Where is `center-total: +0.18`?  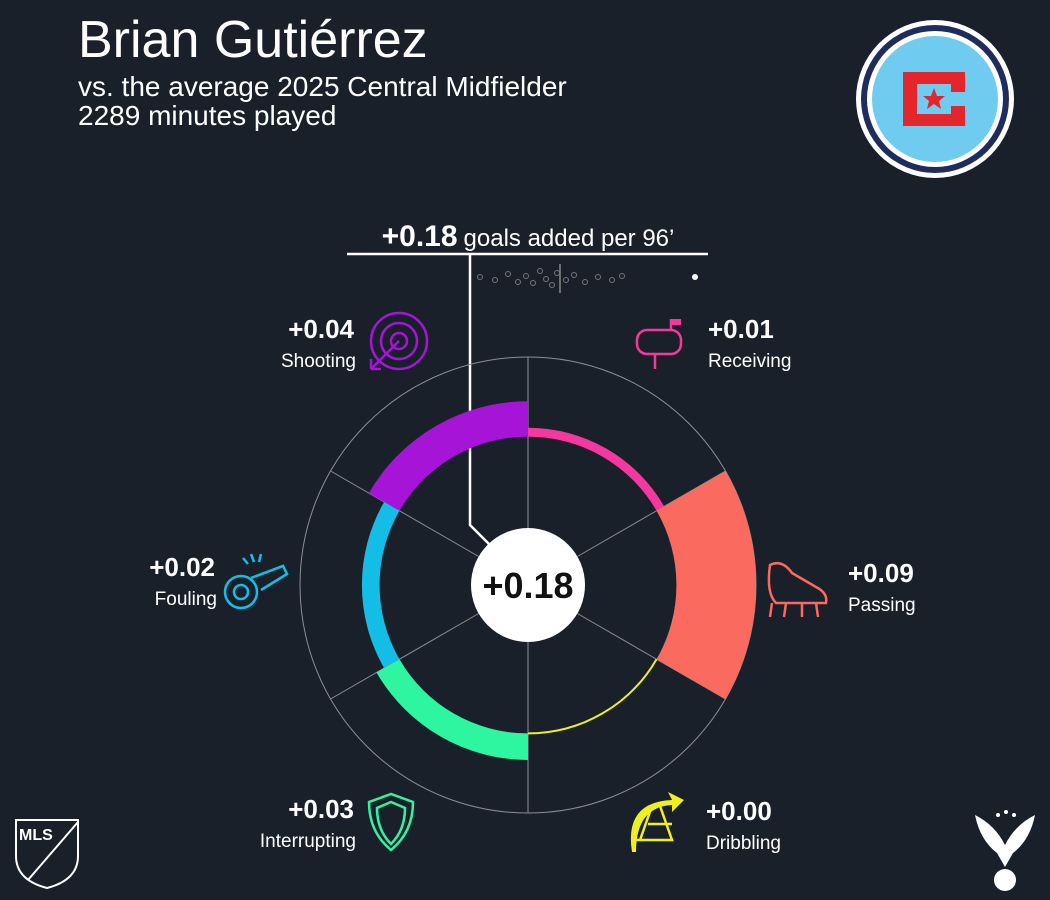 center-total: +0.18 is located at coordinates (527, 585).